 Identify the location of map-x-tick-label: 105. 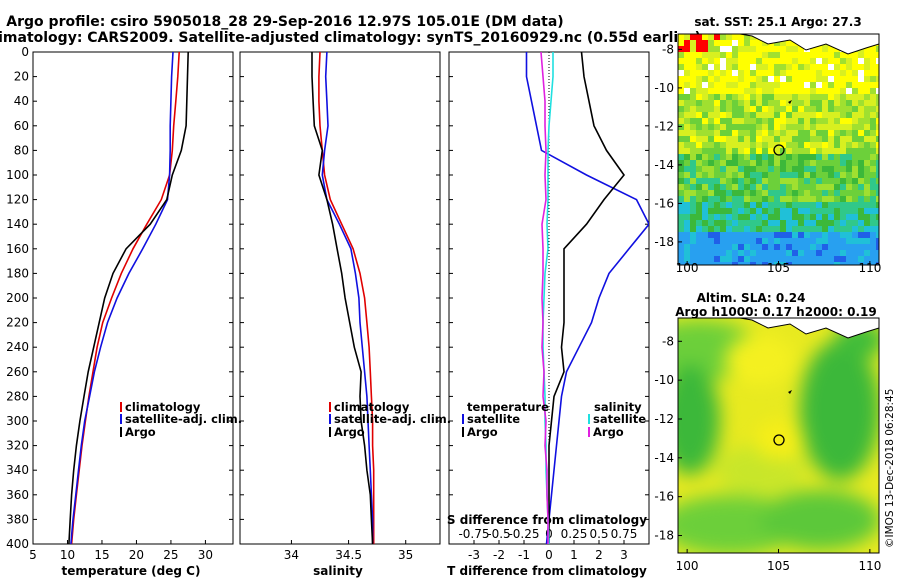
(778, 566).